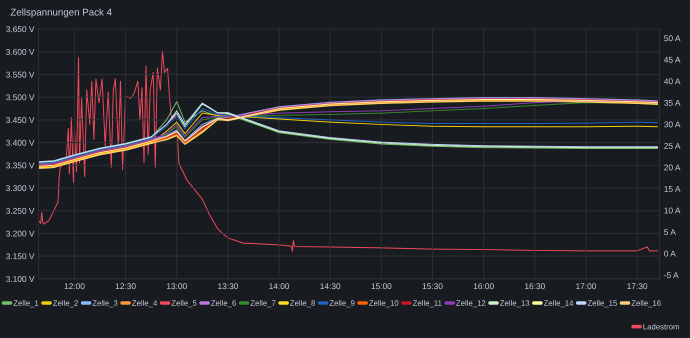 The width and height of the screenshot is (690, 338). I want to click on y-tick-label: 3.250 V, so click(20, 211).